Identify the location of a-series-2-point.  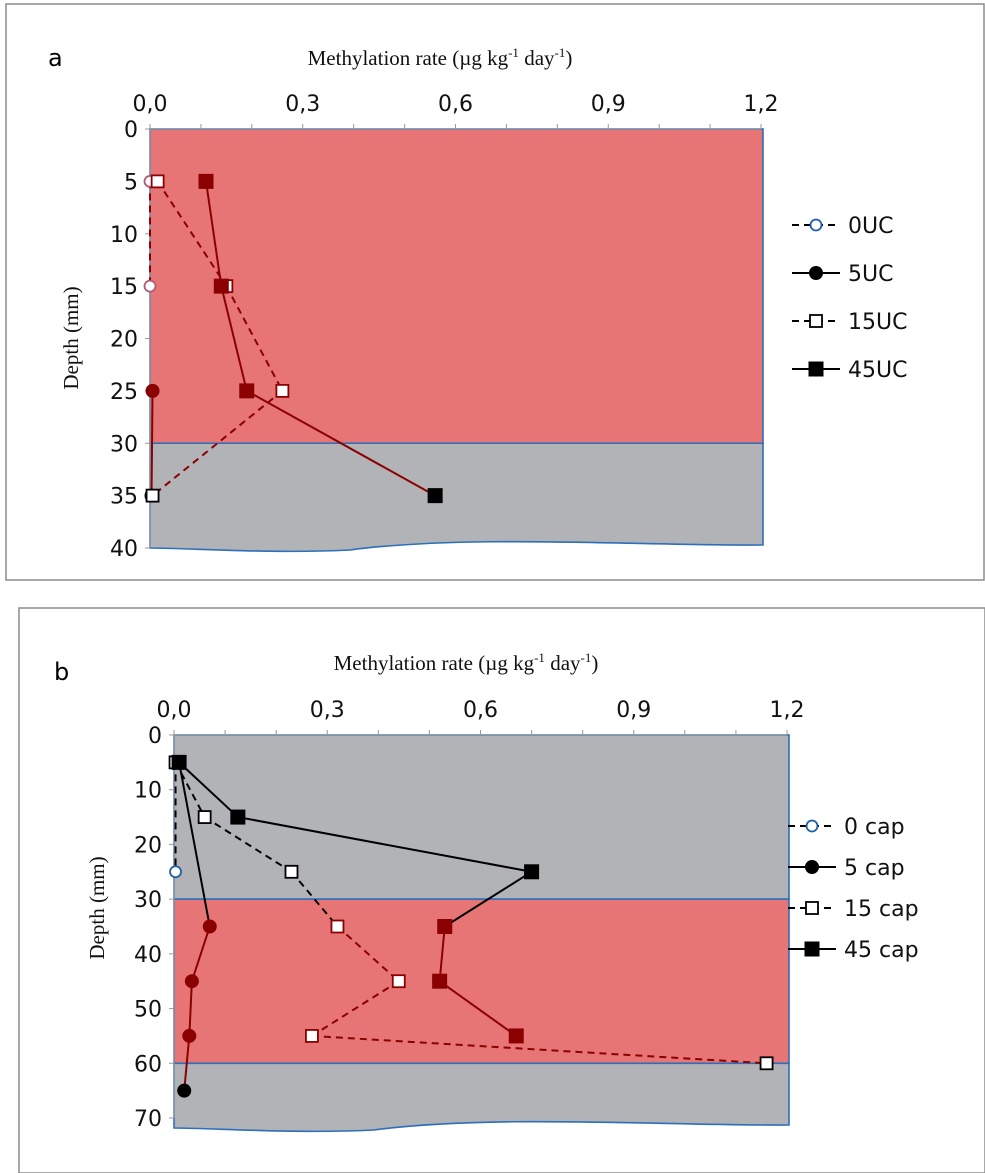
(152, 495).